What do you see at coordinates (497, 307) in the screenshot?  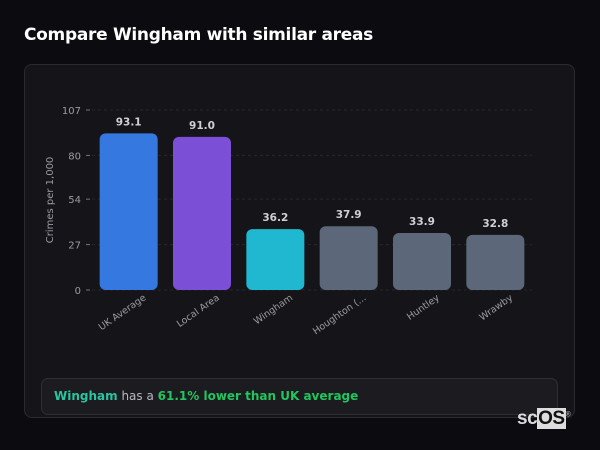 I see `x-tick-label: Wrawby` at bounding box center [497, 307].